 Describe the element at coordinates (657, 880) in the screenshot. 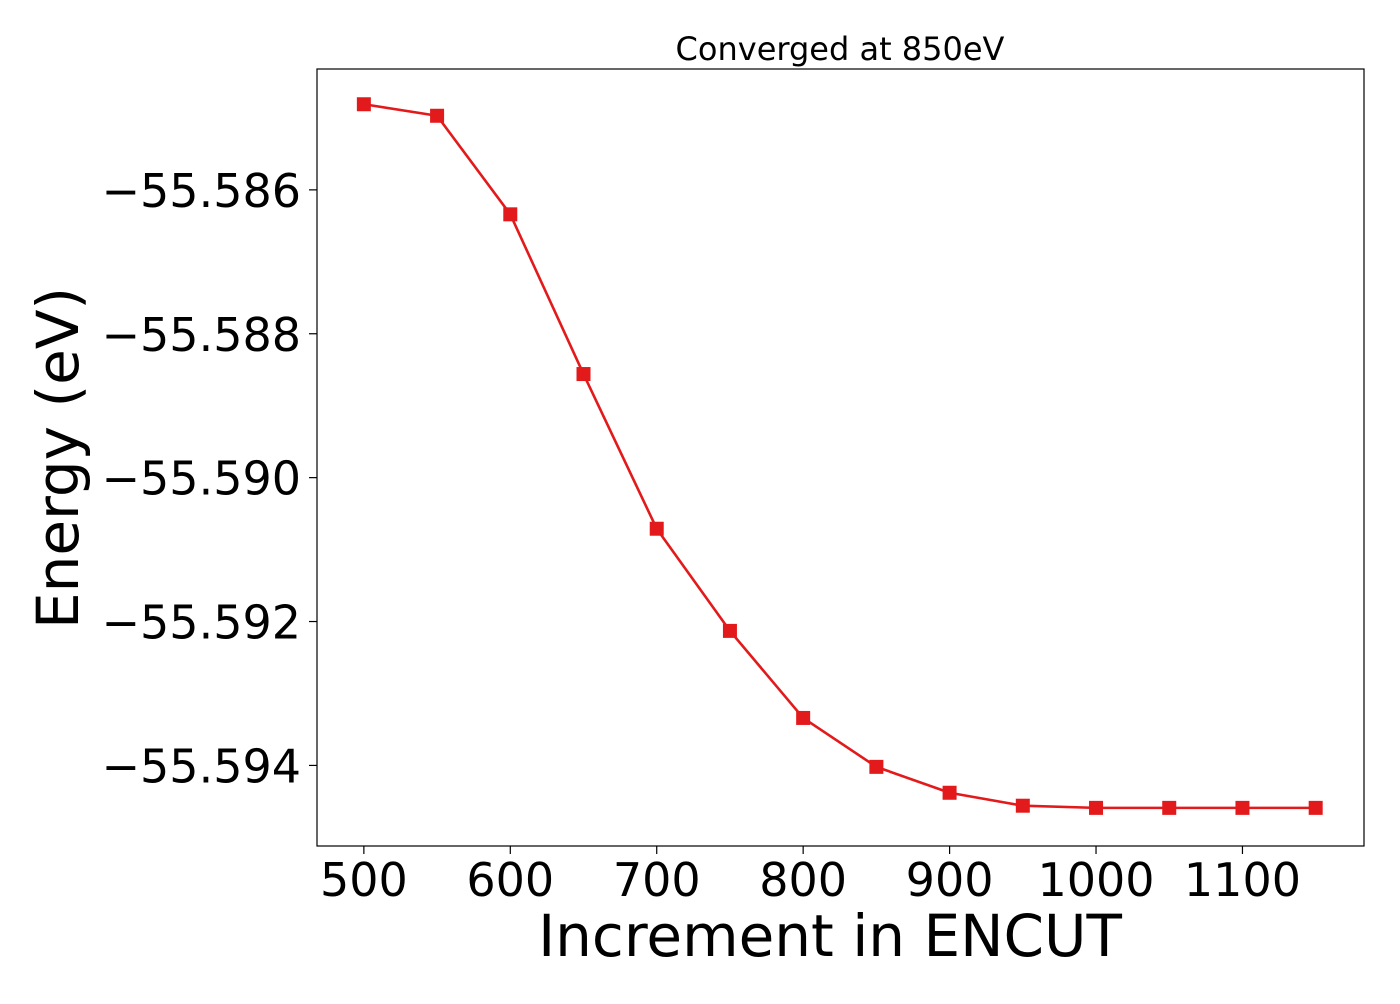

I see `x-tick-label: 700` at that location.